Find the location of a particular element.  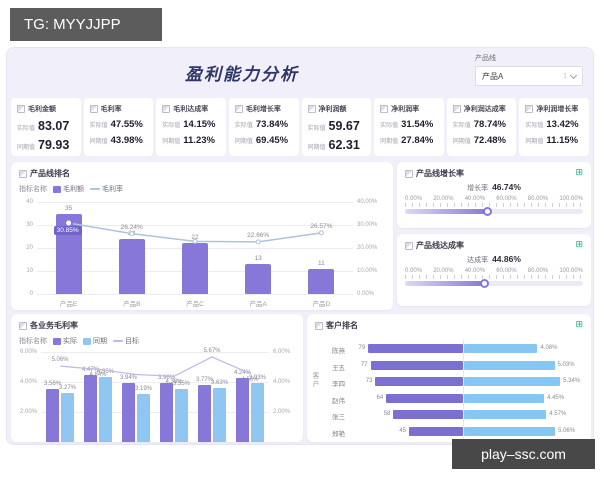

customer-name: 郑艳 is located at coordinates (338, 434).